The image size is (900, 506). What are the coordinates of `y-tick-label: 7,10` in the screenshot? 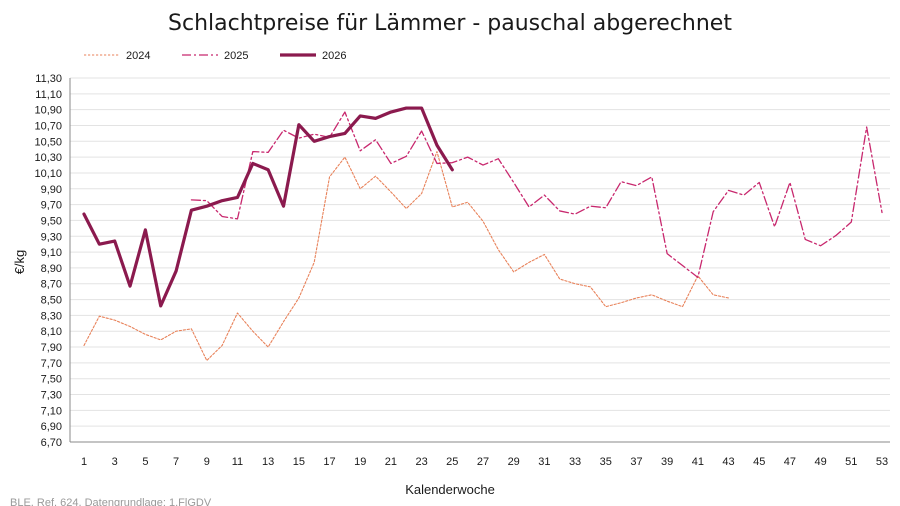 It's located at (51, 411).